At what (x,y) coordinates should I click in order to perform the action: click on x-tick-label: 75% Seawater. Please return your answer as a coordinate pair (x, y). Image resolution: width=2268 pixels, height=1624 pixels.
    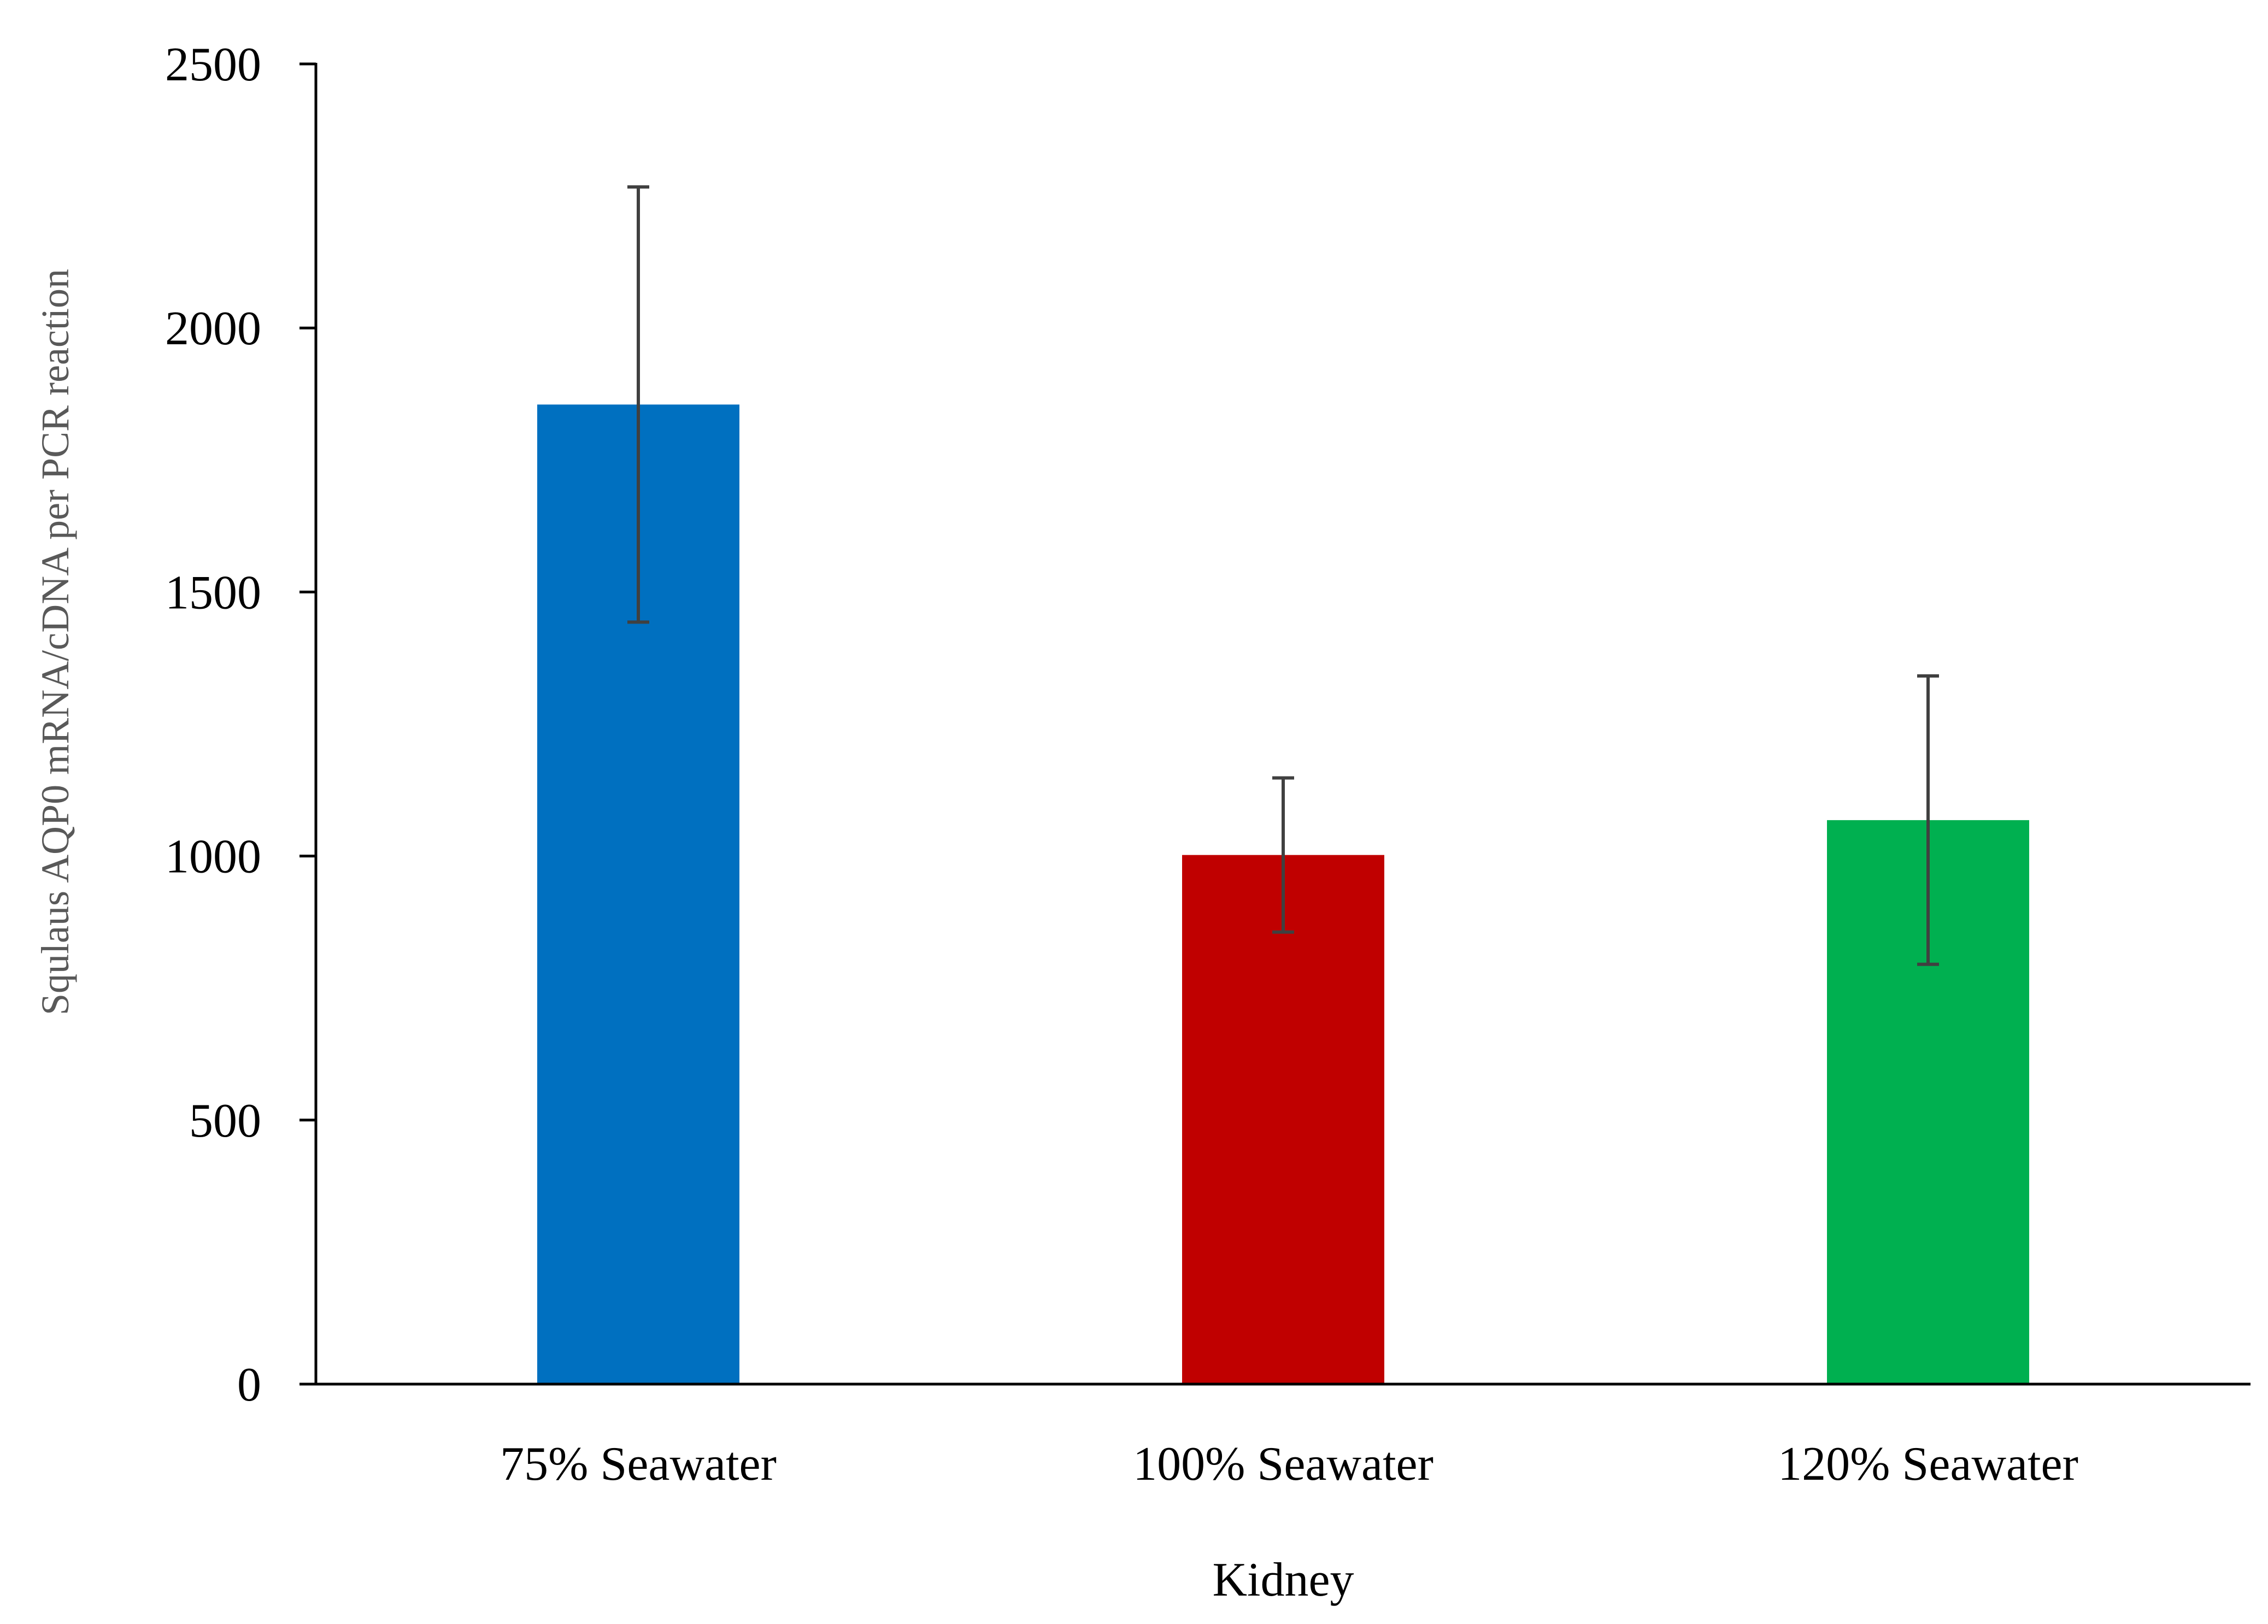
    Looking at the image, I should click on (638, 1464).